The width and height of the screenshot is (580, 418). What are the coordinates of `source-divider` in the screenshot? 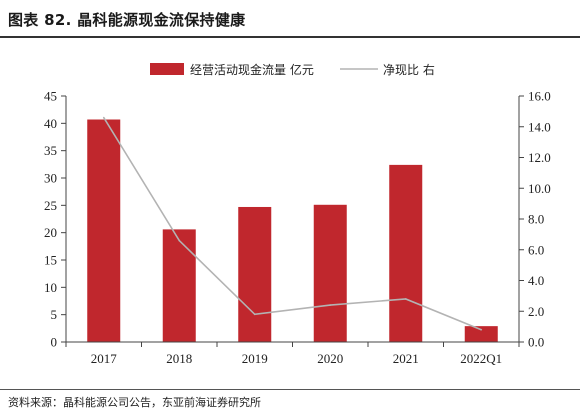 It's located at (290, 389).